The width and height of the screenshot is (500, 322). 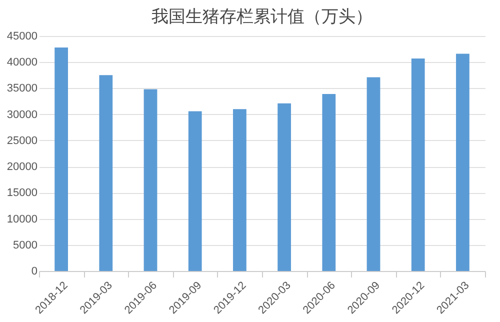 What do you see at coordinates (25, 245) in the screenshot?
I see `y-tick-label: 5000` at bounding box center [25, 245].